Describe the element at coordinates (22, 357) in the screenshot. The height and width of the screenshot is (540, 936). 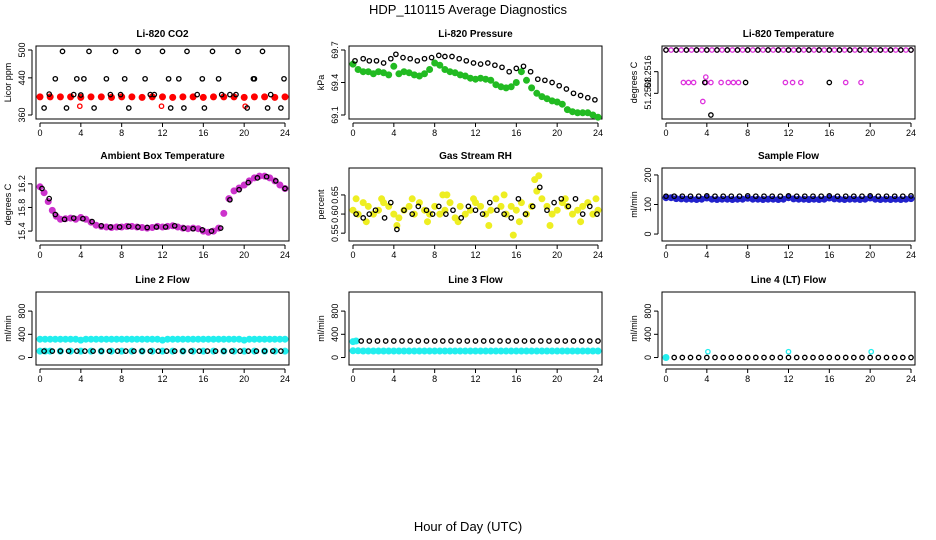
I see `y-tick-label: 0` at that location.